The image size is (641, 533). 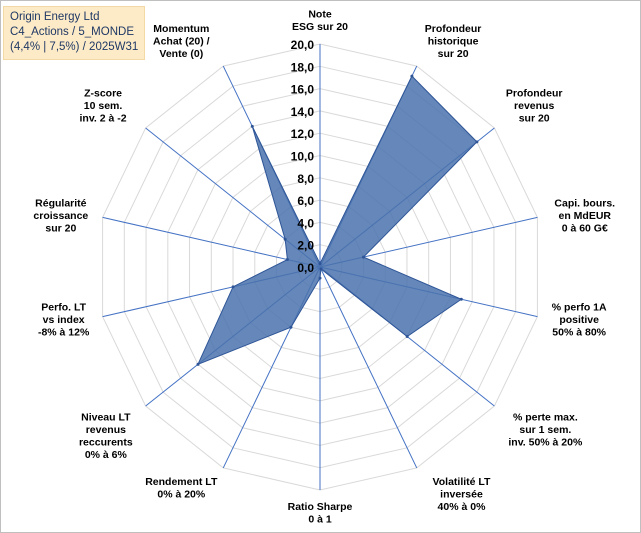 I want to click on tick-label-6: 12,0, so click(x=303, y=134).